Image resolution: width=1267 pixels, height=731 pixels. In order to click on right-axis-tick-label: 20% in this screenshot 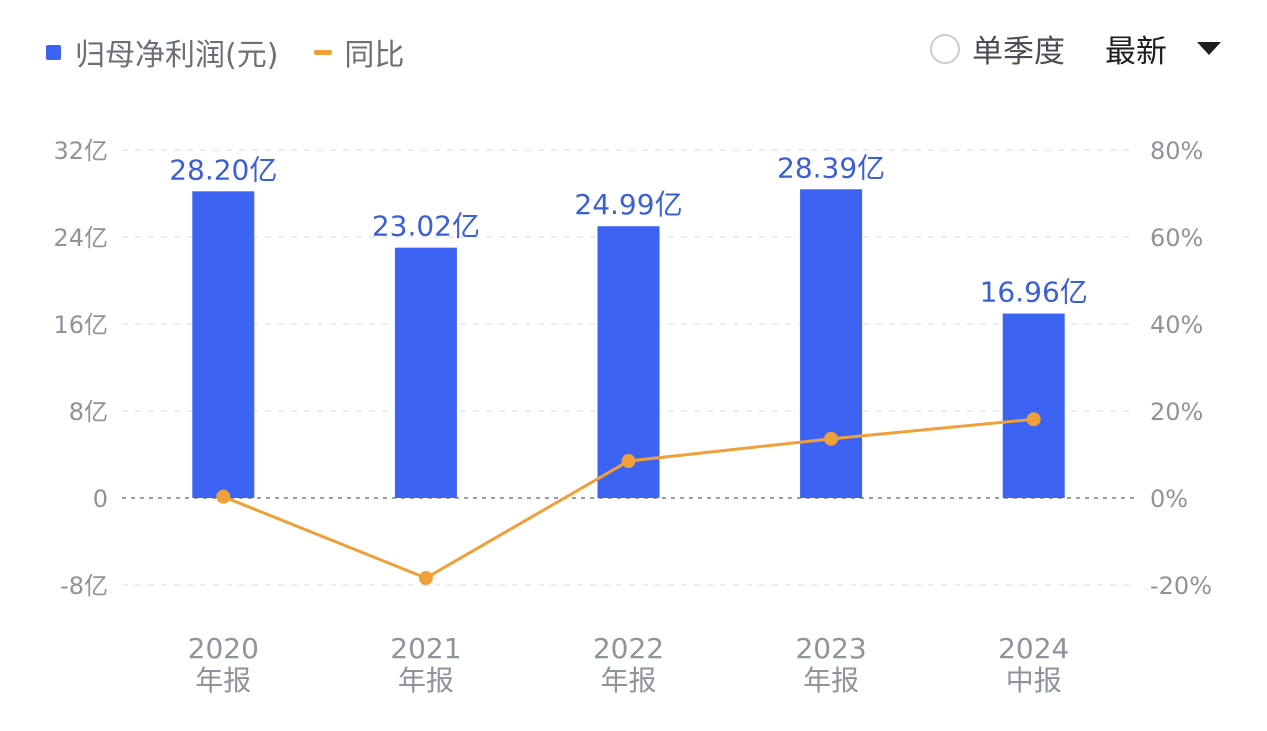, I will do `click(1176, 412)`.